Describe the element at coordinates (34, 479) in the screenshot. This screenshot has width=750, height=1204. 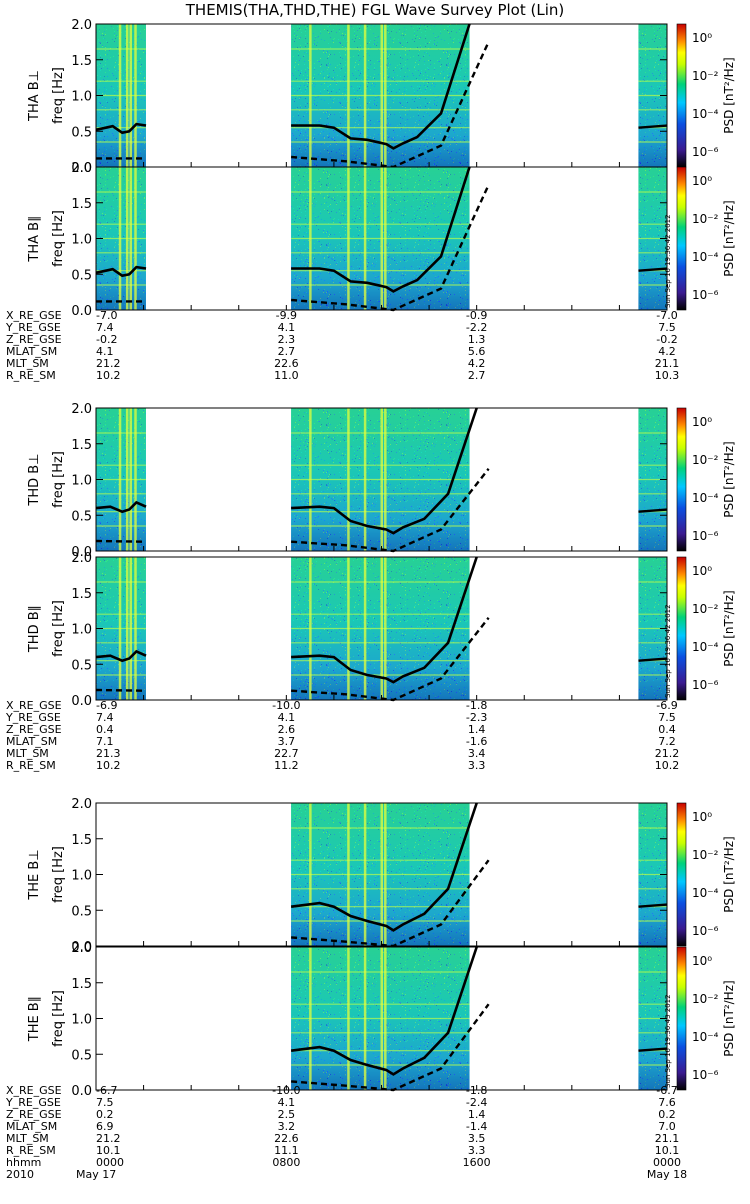
I see `panel-label: THD B⊥` at that location.